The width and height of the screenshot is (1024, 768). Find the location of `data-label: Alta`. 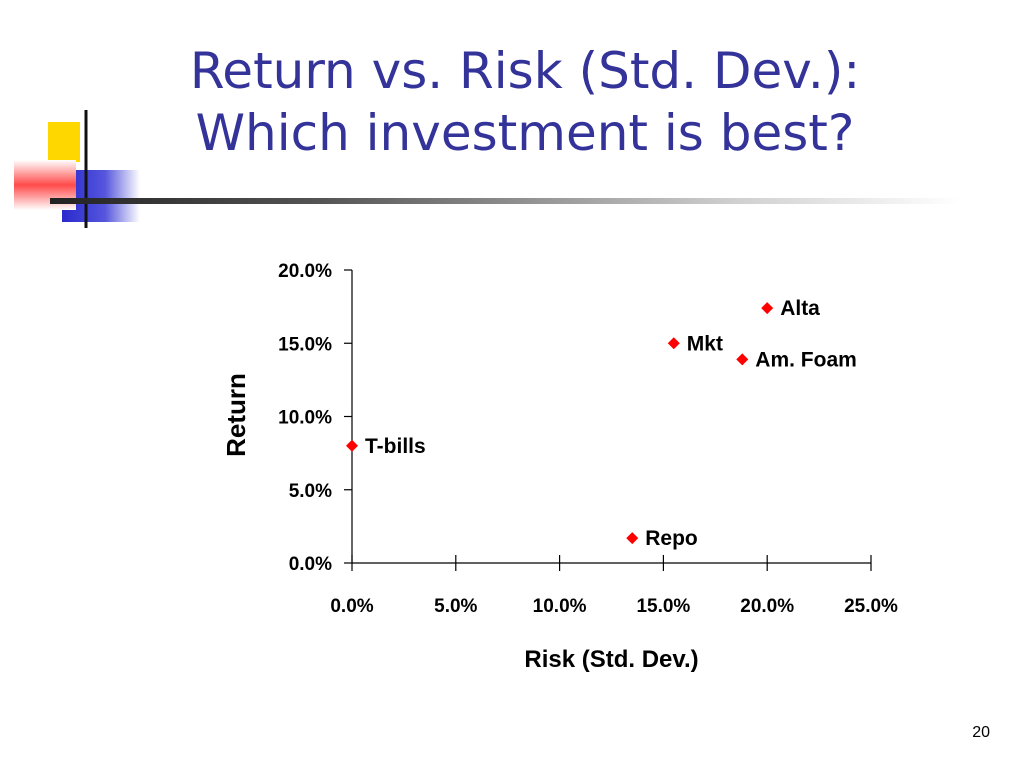

data-label: Alta is located at coordinates (800, 308).